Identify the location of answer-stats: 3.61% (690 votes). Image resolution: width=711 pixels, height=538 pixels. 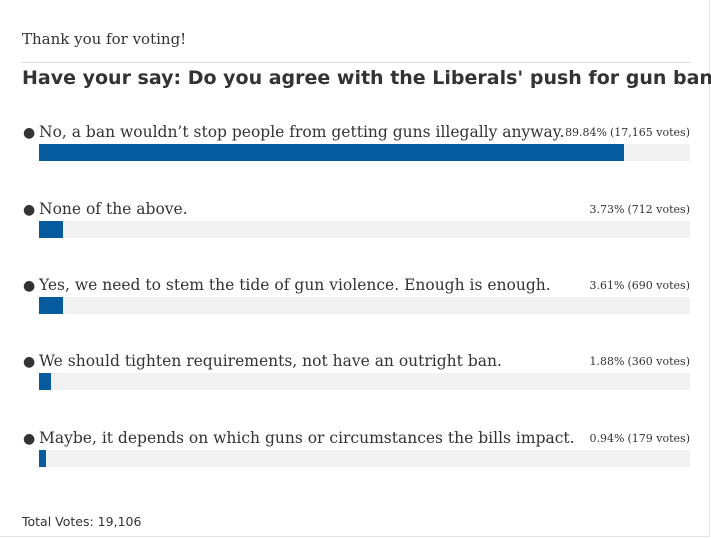
(640, 285).